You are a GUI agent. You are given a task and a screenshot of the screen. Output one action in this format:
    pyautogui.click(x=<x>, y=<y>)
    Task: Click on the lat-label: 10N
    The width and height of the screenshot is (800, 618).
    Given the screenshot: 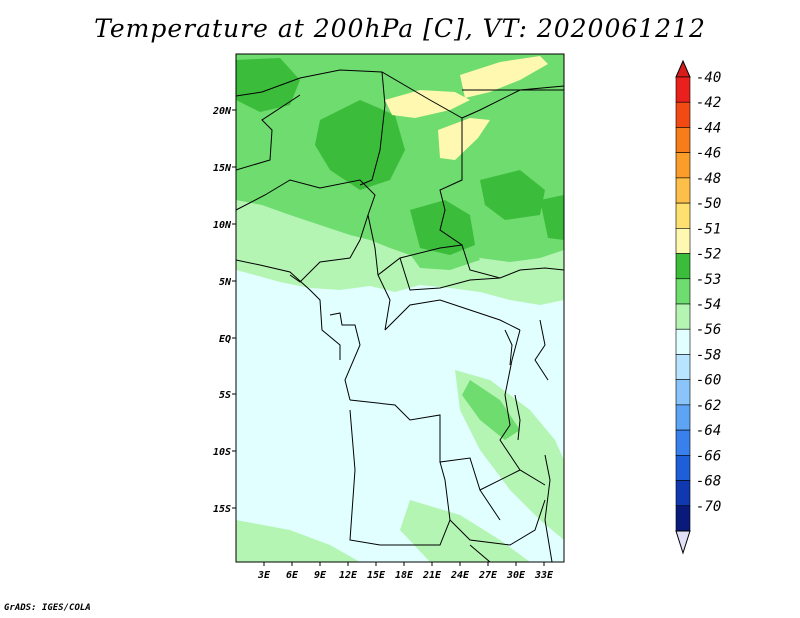 What is the action you would take?
    pyautogui.click(x=222, y=225)
    